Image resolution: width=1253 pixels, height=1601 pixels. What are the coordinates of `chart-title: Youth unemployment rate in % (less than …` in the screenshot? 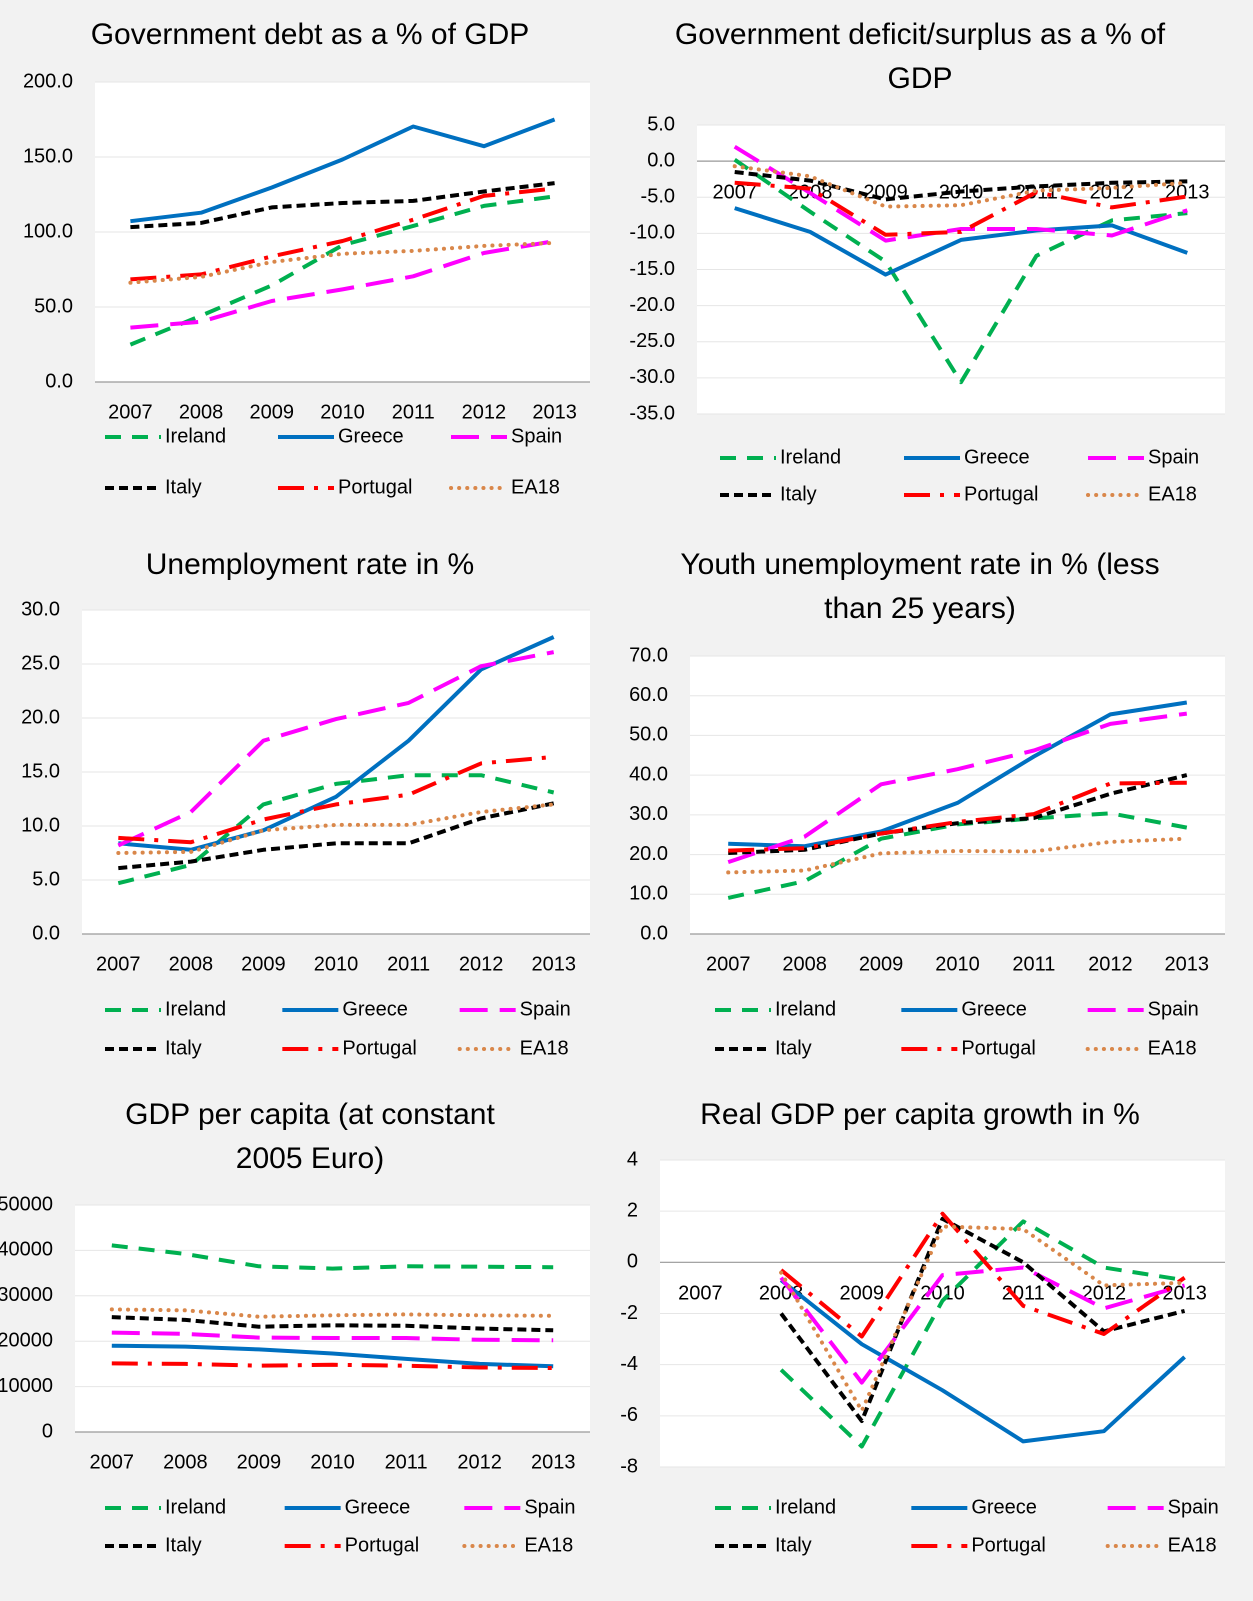 It's located at (920, 586).